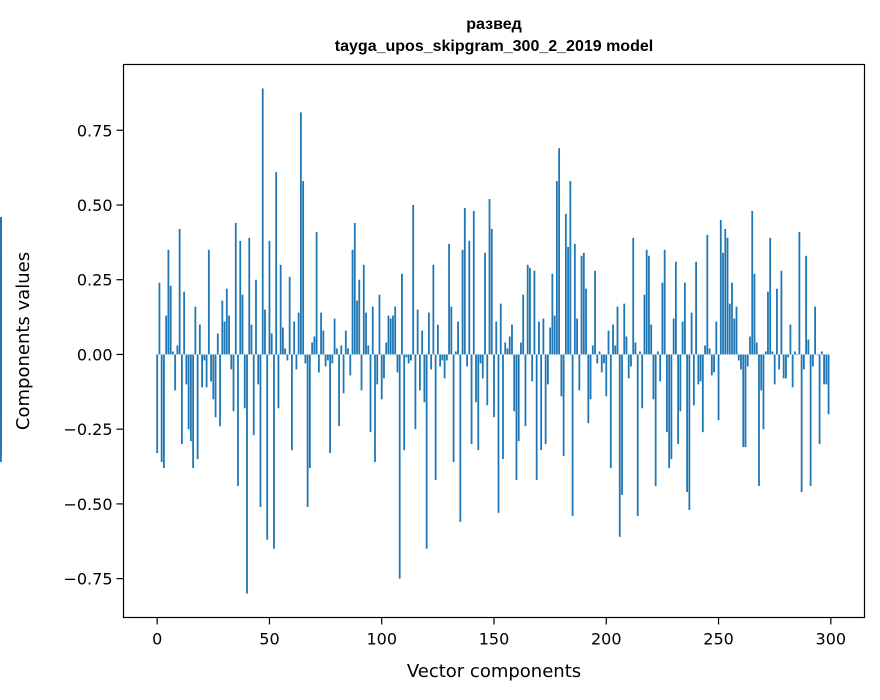  Describe the element at coordinates (494, 46) in the screenshot. I see `chart-subtitle: tayga_upos_skipgram_300_2_2019 model` at that location.